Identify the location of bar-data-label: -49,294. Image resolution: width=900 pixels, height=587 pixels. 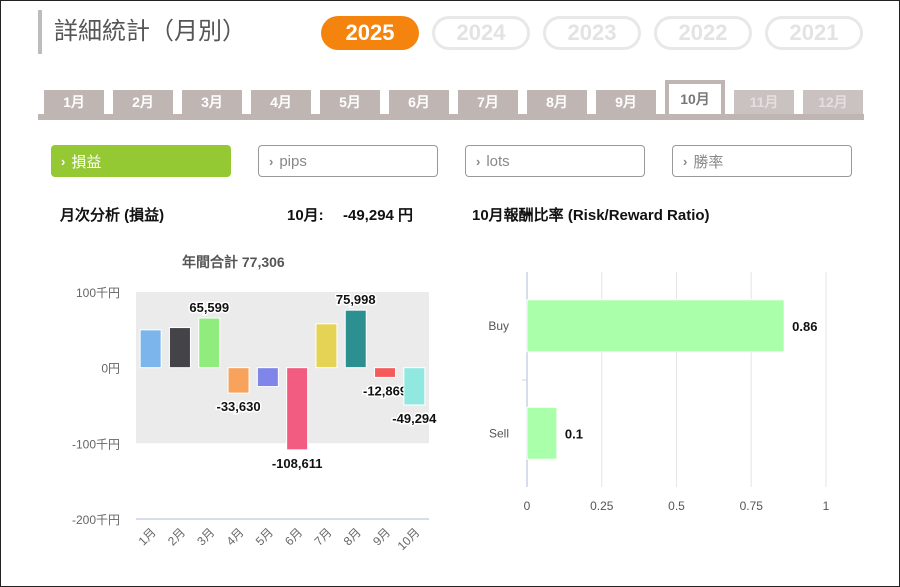
(414, 418).